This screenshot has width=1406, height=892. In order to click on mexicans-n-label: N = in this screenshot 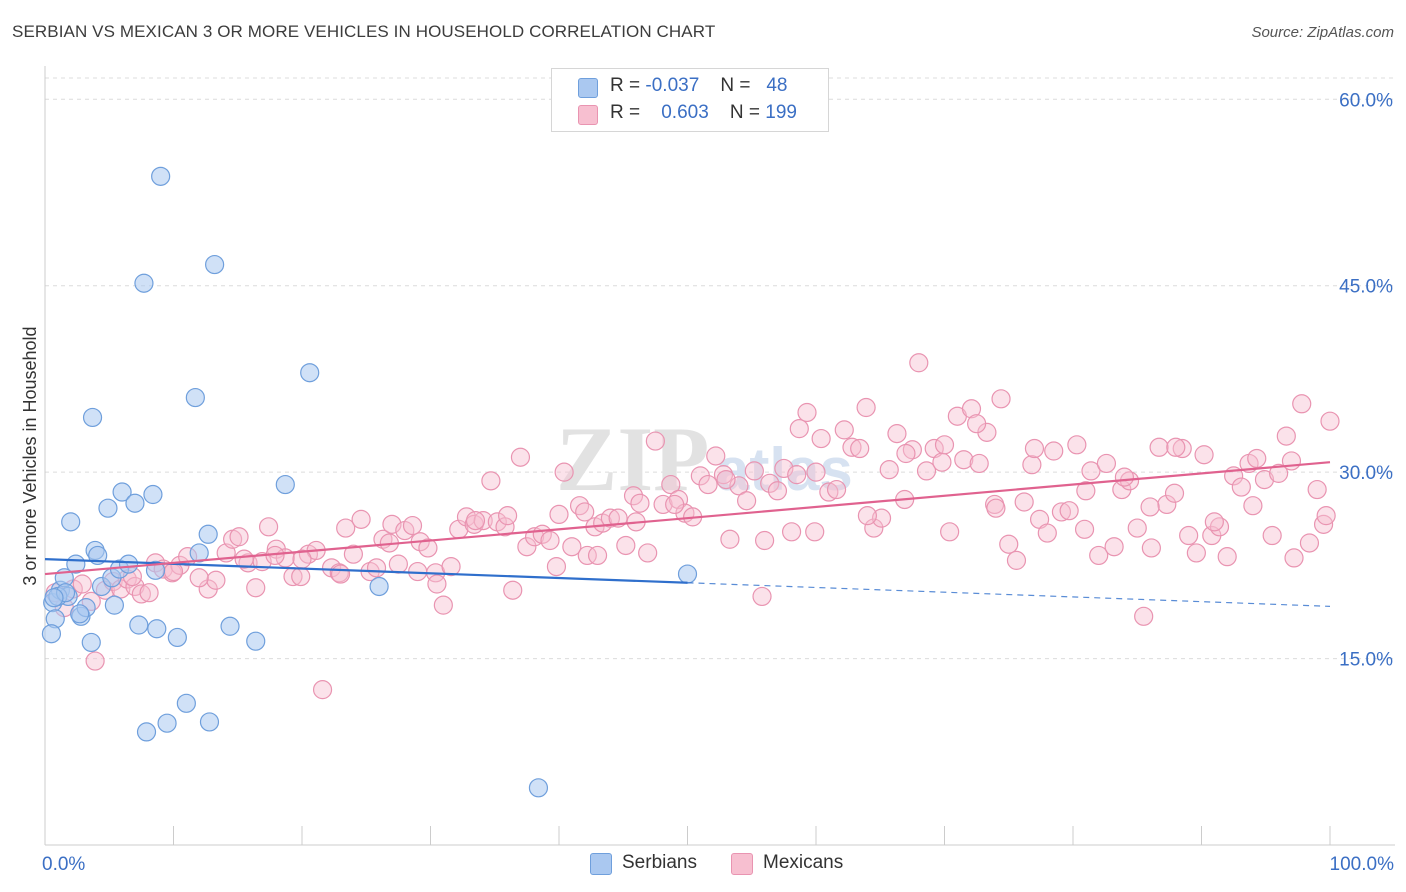, I will do `click(745, 112)`.